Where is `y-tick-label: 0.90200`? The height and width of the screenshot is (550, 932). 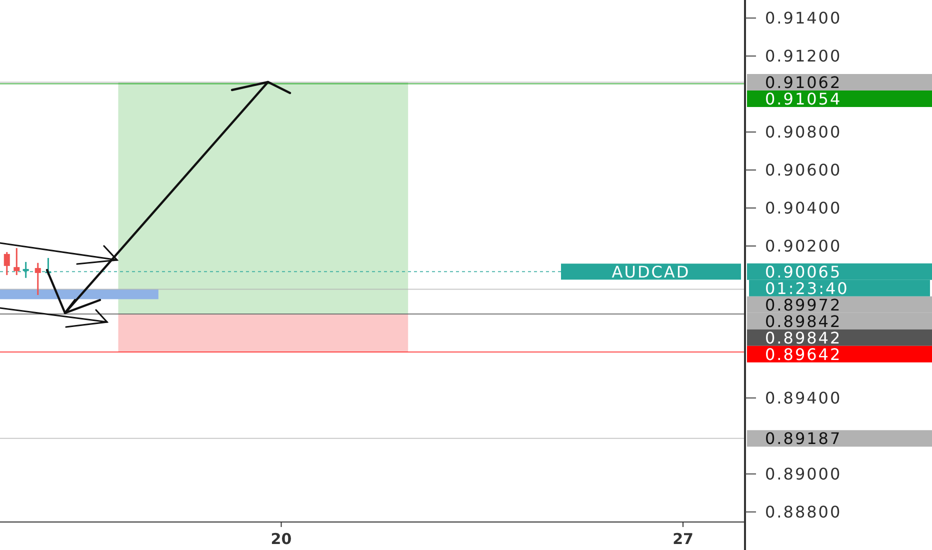
y-tick-label: 0.90200 is located at coordinates (803, 246).